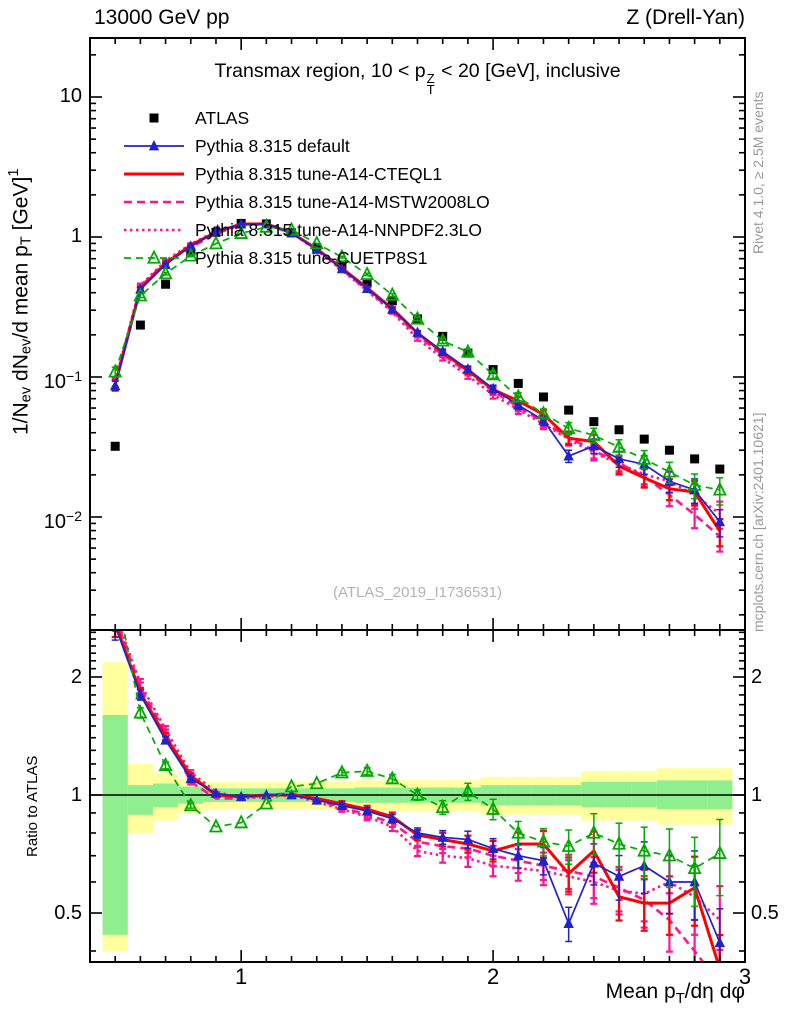  I want to click on rivet-version-note: Rivet 4.1.0, ≥ 2.5M events, so click(758, 172).